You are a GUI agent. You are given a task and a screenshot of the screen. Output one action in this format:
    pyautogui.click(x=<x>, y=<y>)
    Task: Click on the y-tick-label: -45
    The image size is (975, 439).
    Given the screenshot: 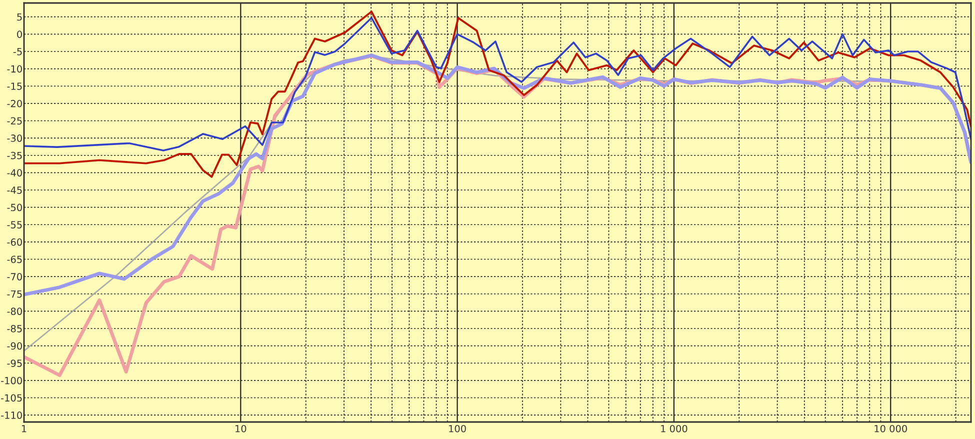 What is the action you would take?
    pyautogui.click(x=14, y=190)
    